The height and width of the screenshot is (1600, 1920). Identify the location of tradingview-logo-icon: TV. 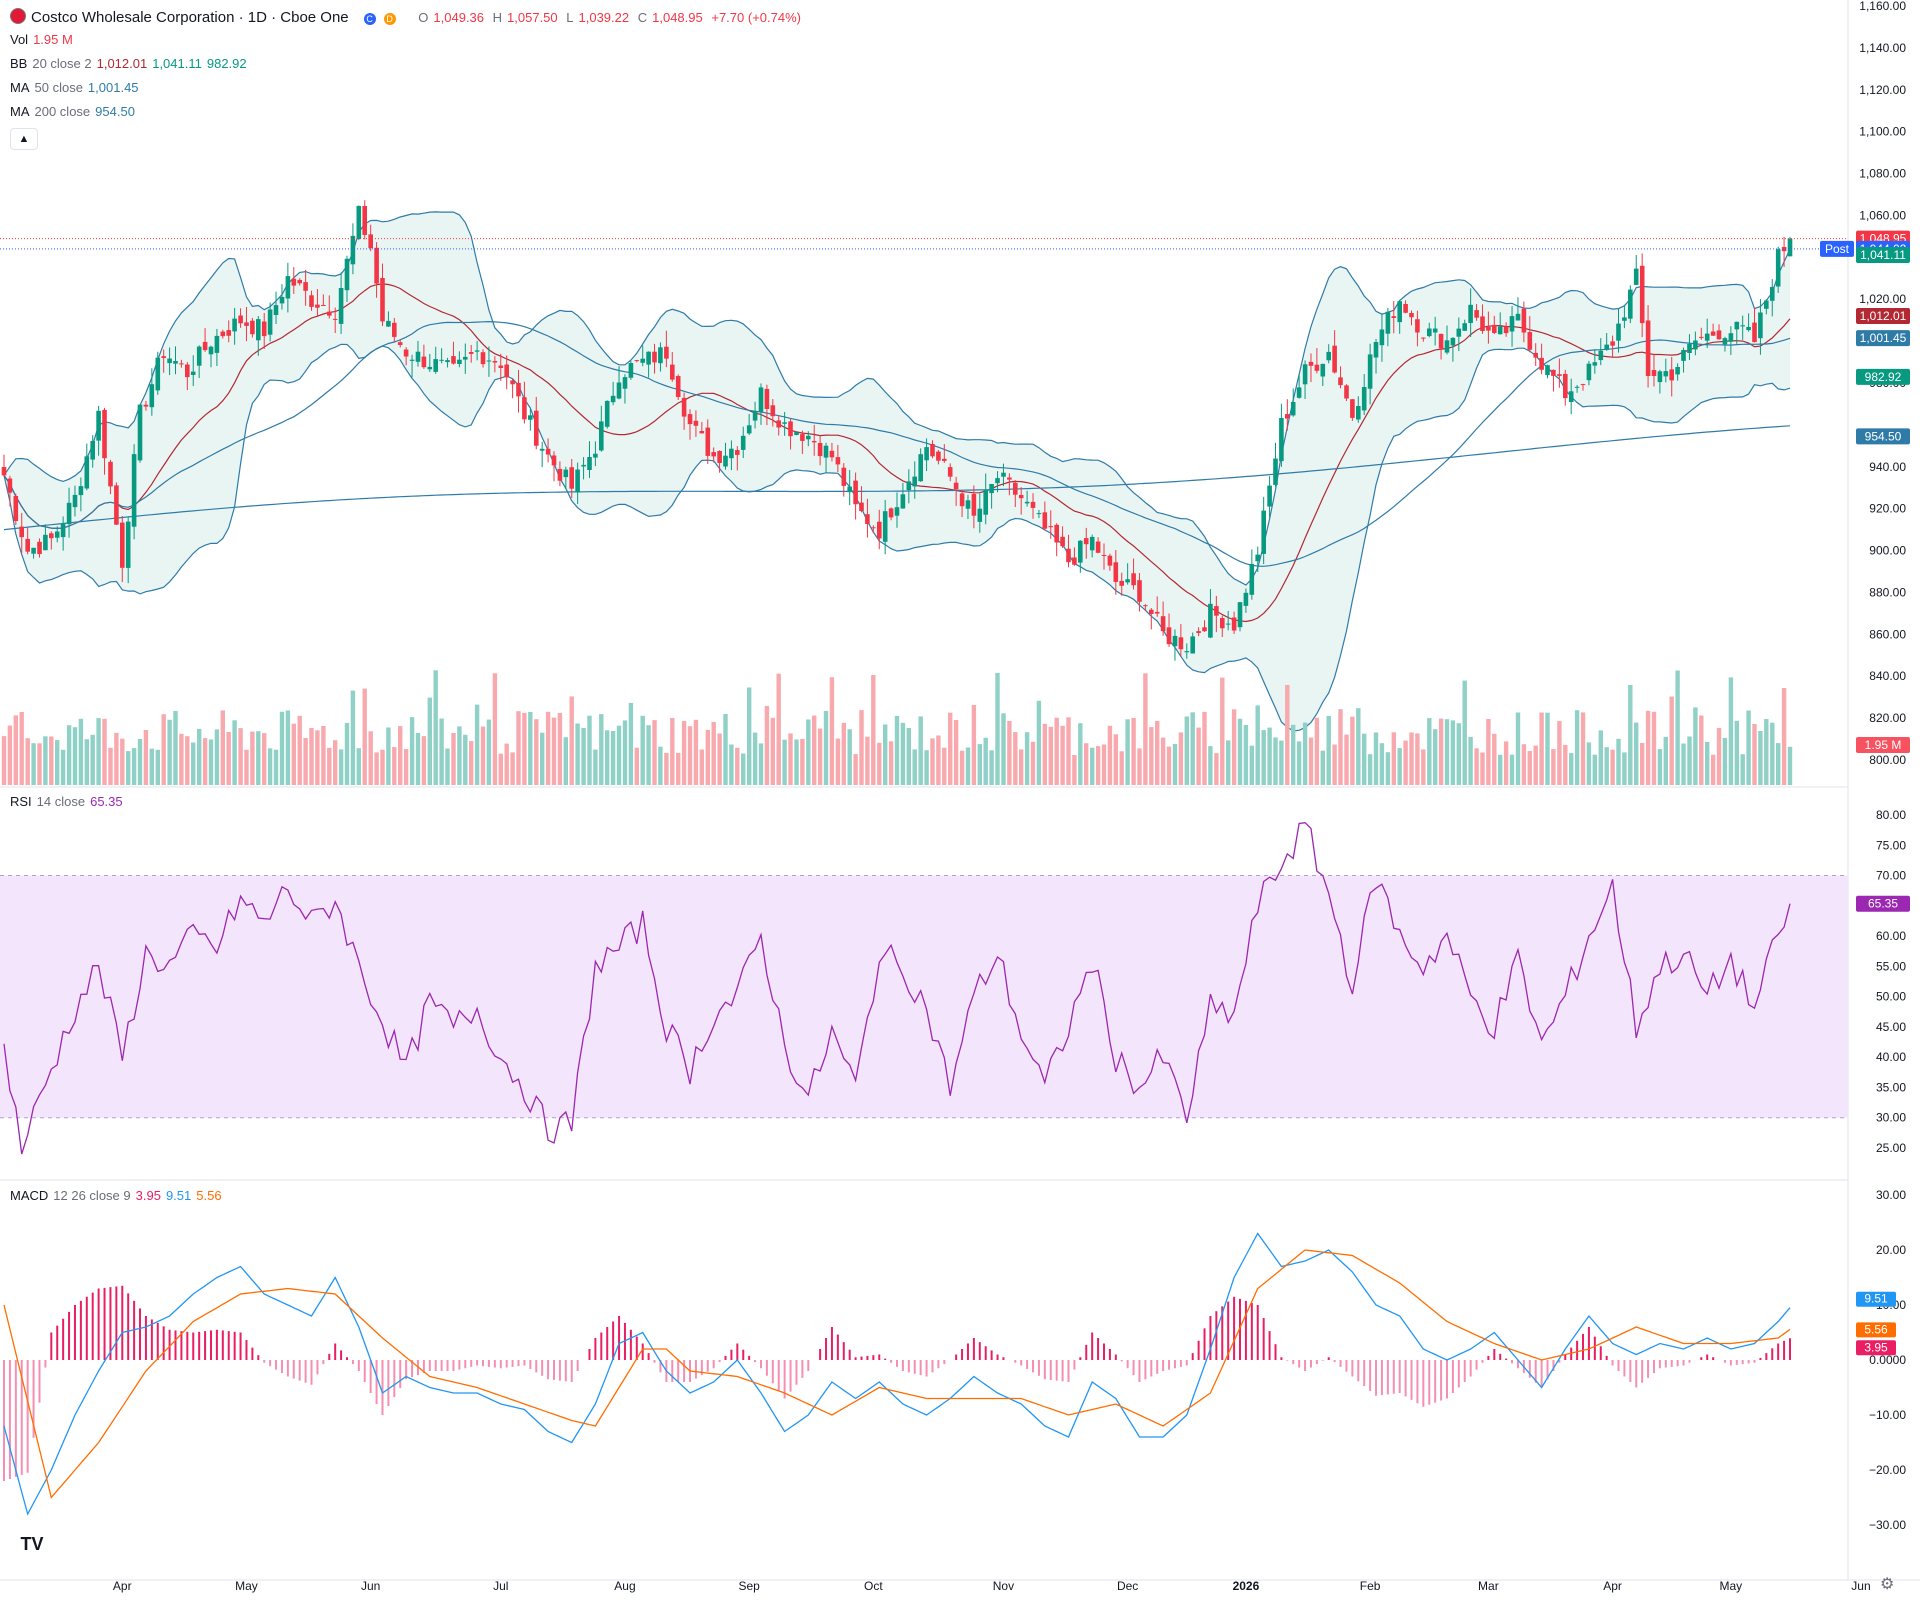
(32, 1544).